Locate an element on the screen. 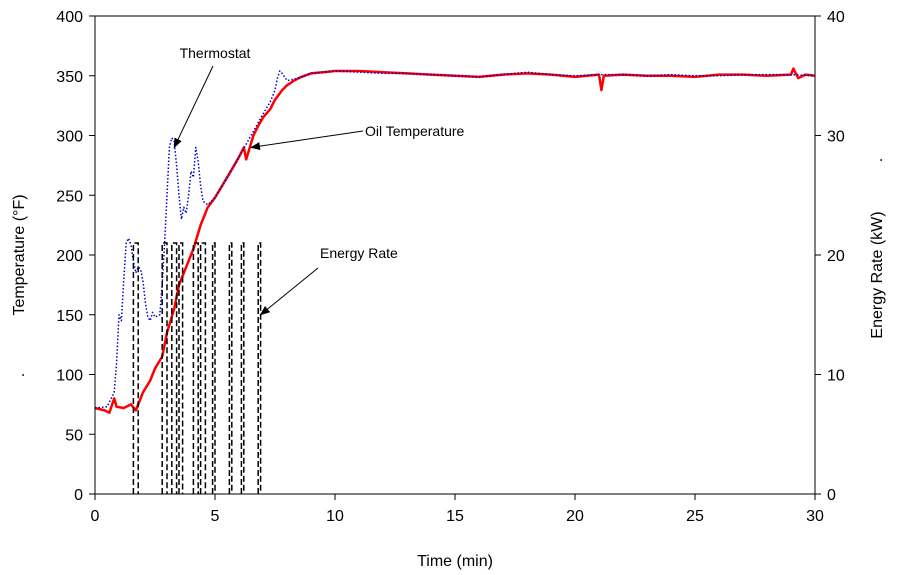  oil-temperature-annotation-arrow is located at coordinates (307, 140).